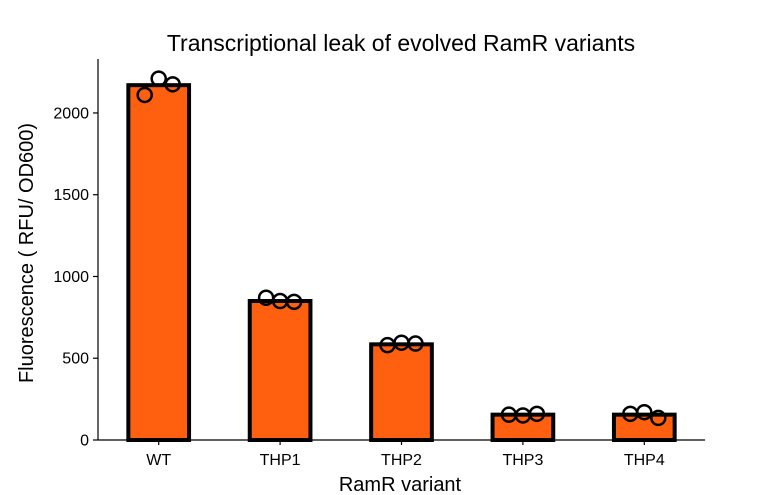  What do you see at coordinates (71, 195) in the screenshot?
I see `y-tick-label: 1500` at bounding box center [71, 195].